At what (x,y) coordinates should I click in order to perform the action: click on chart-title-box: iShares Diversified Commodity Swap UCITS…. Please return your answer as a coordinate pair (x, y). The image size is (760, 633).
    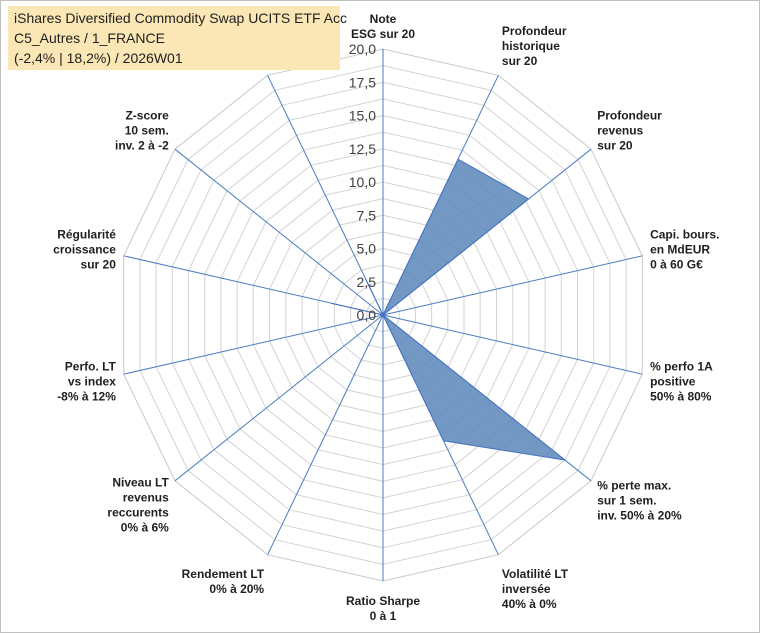
    Looking at the image, I should click on (177, 38).